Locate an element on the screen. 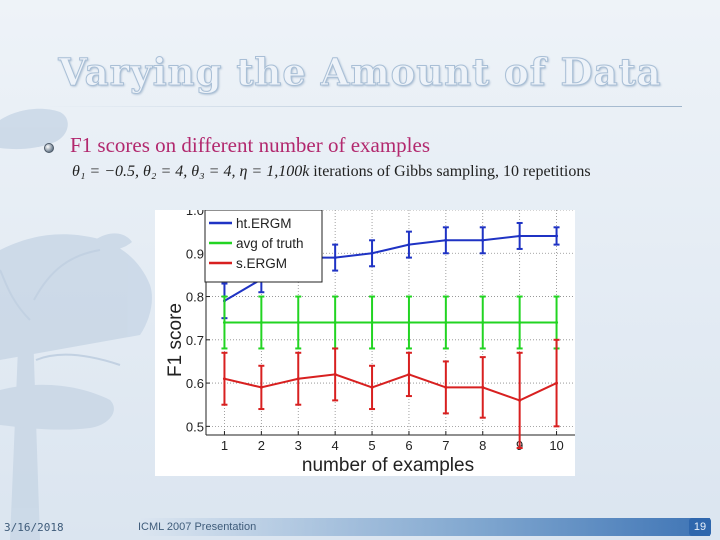  legend-label-avg-of-truth: avg of truth is located at coordinates (270, 243).